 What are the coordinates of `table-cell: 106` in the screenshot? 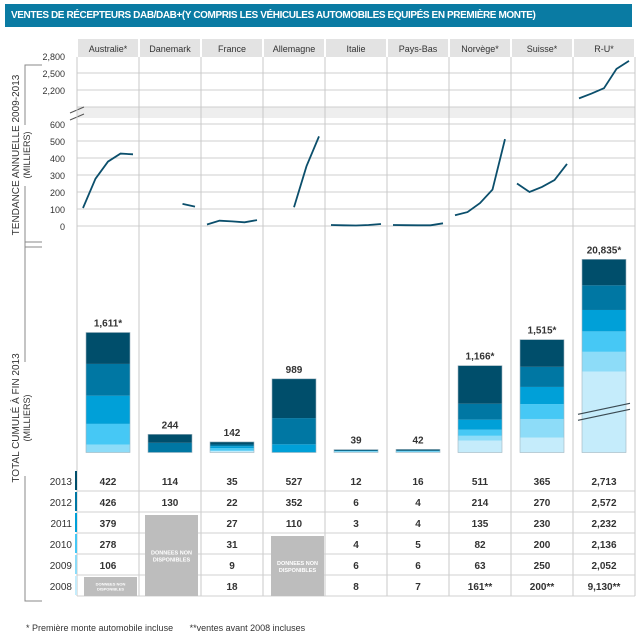 It's located at (108, 566).